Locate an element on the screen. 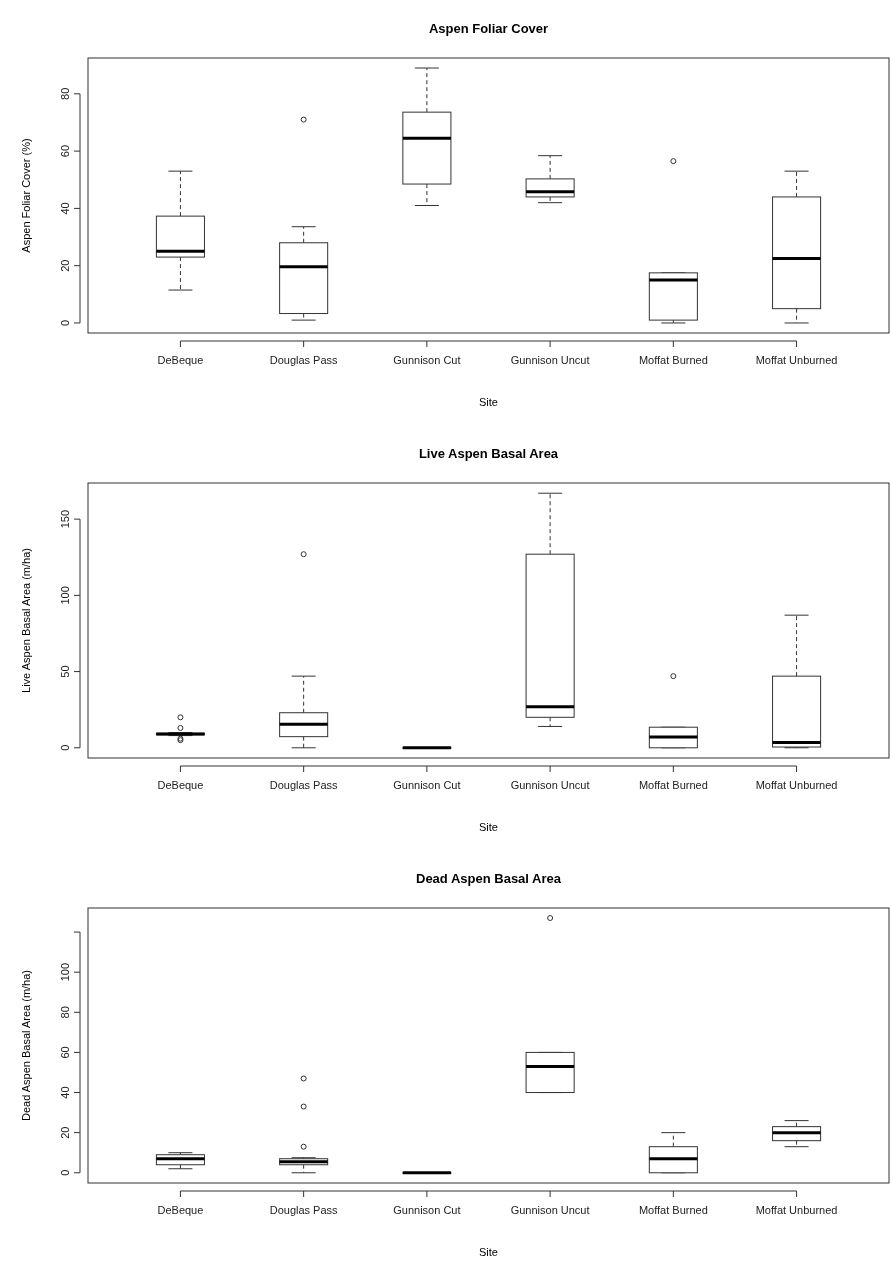 The image size is (891, 1287). y-tick-label: 50 is located at coordinates (65, 671).